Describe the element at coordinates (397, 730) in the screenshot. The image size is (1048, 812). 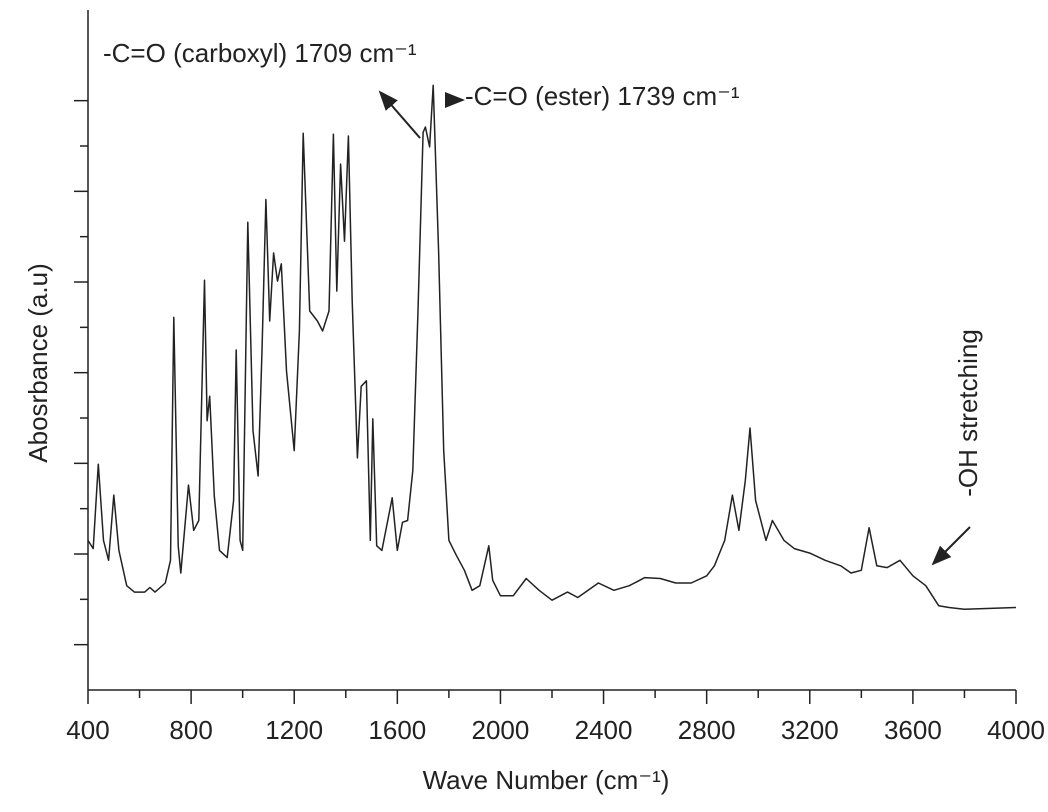
I see `x-tick-label: 1600` at that location.